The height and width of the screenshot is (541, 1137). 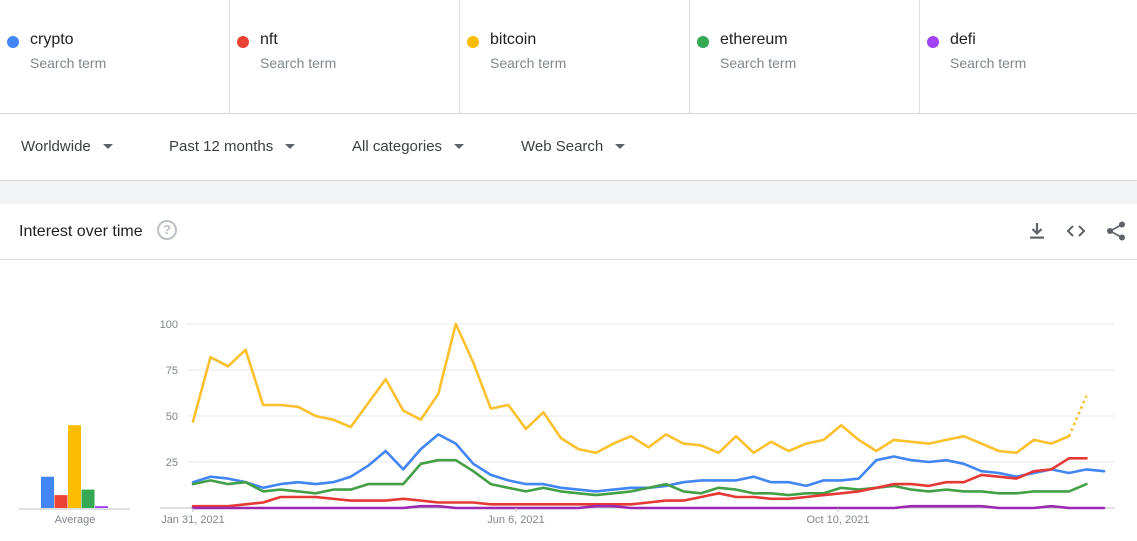 What do you see at coordinates (345, 57) in the screenshot?
I see `term-card-nft: nft Search term` at bounding box center [345, 57].